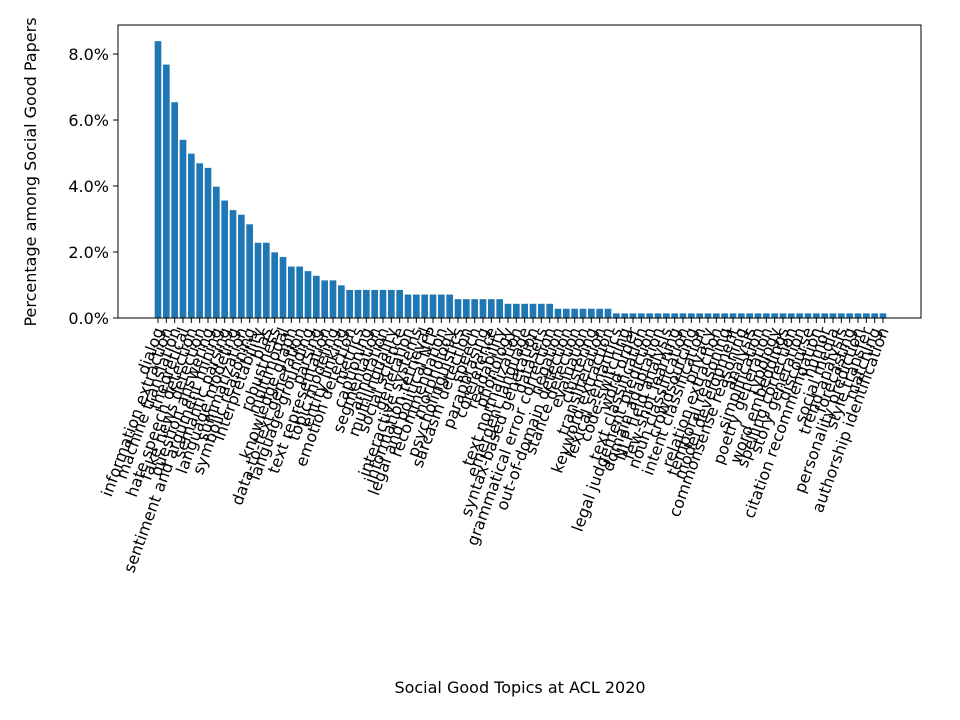 The height and width of the screenshot is (720, 960). I want to click on y-axis-label: Percentage among Social Good Papers, so click(30, 171).